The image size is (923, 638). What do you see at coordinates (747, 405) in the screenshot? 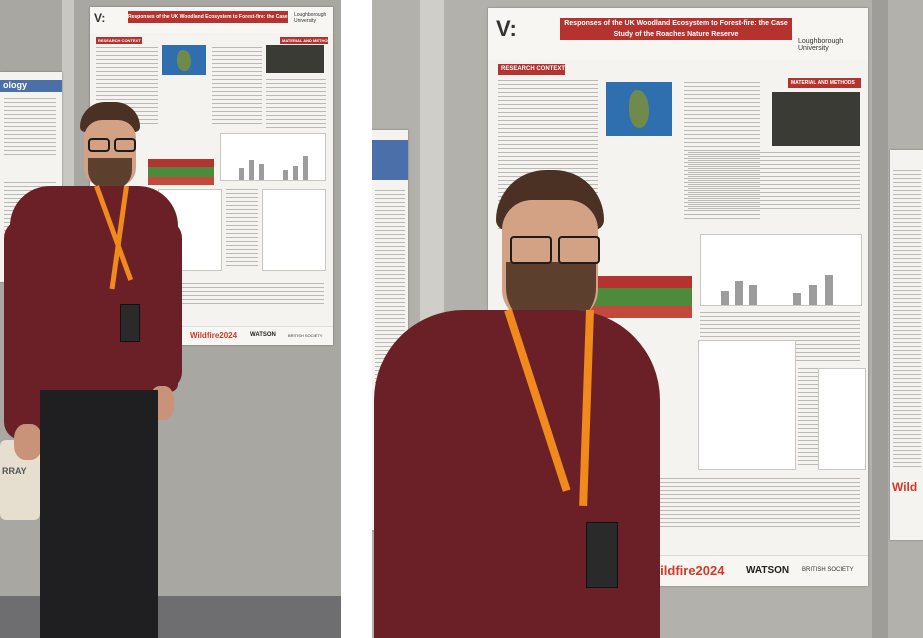
I see `line-chart-figure` at bounding box center [747, 405].